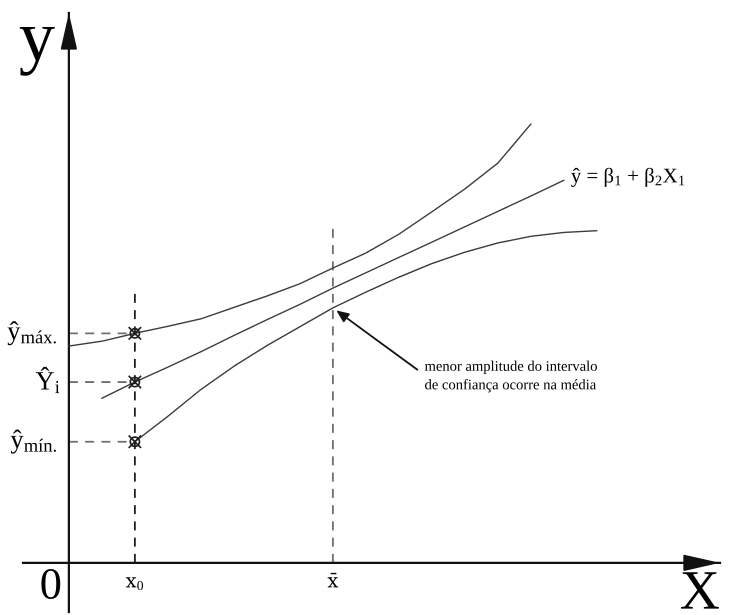 The height and width of the screenshot is (615, 734). What do you see at coordinates (33, 442) in the screenshot?
I see `ref-line-label: ŷ$_{mín.}$` at bounding box center [33, 442].